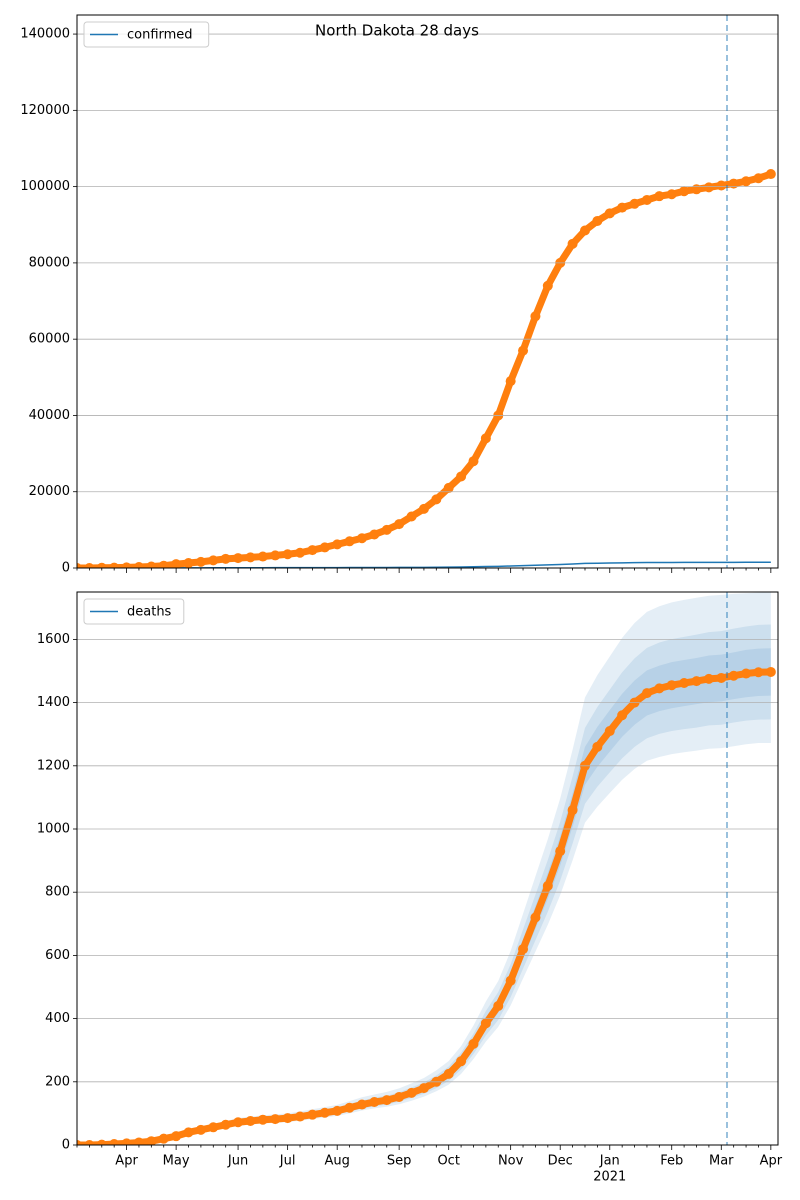  I want to click on x-tick-label: Aug, so click(336, 1161).